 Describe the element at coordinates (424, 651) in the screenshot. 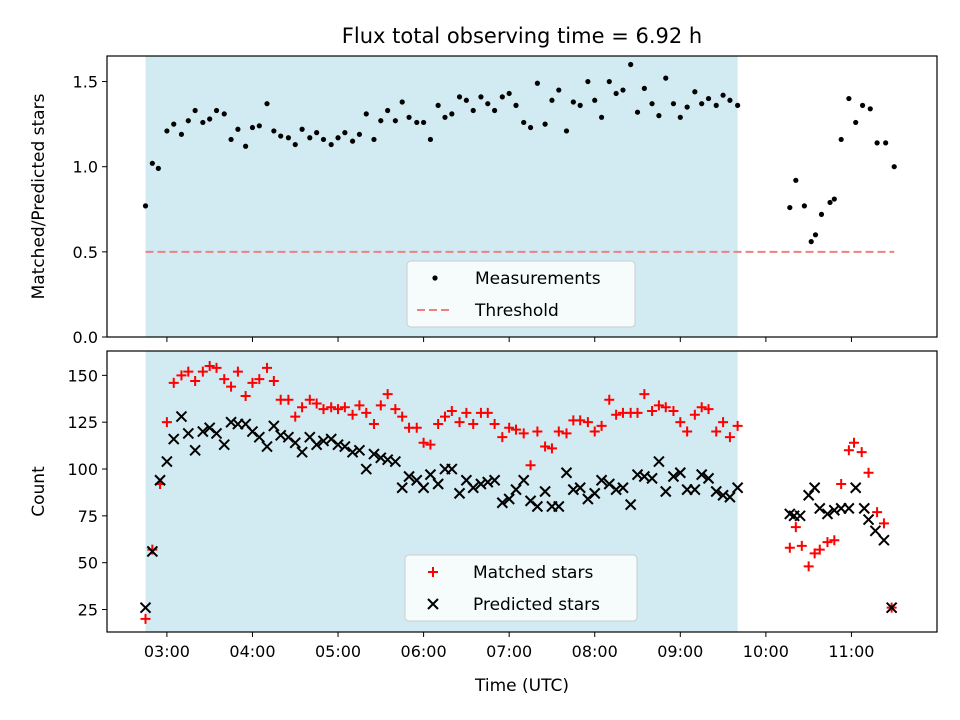

I see `x-tick-label: 06:00` at that location.